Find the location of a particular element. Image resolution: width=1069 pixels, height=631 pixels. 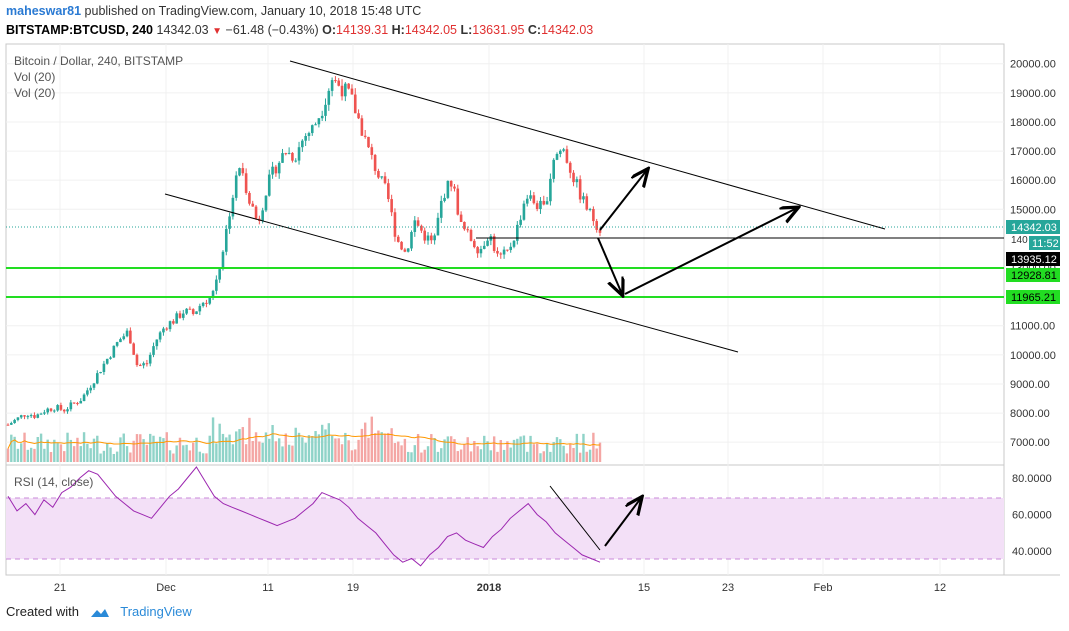

rsi-trendline is located at coordinates (575, 518).